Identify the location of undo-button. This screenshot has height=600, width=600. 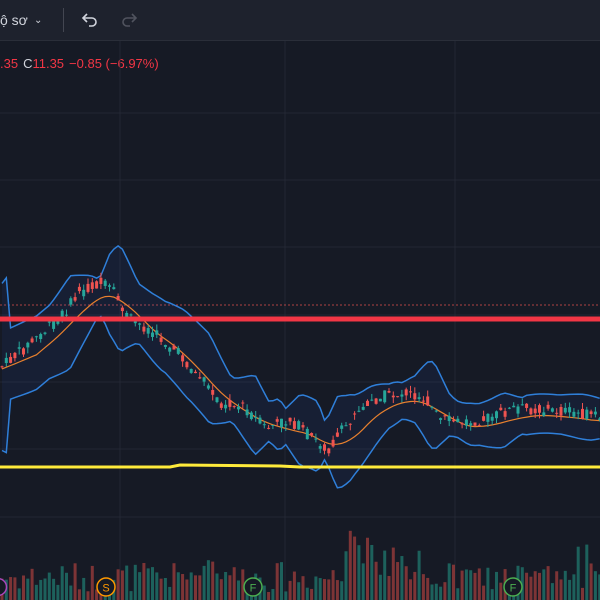
(89, 20).